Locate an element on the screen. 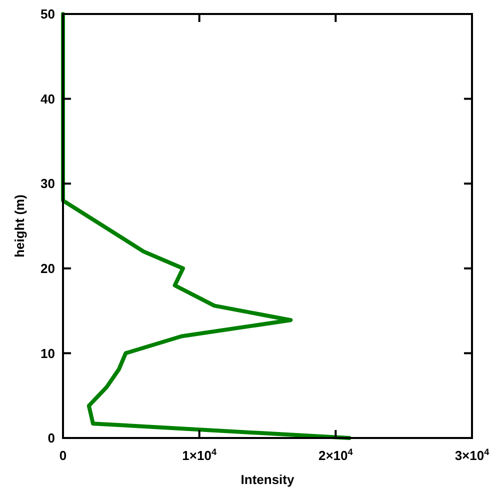 The image size is (492, 490). y-tick-label: 0 is located at coordinates (51, 438).